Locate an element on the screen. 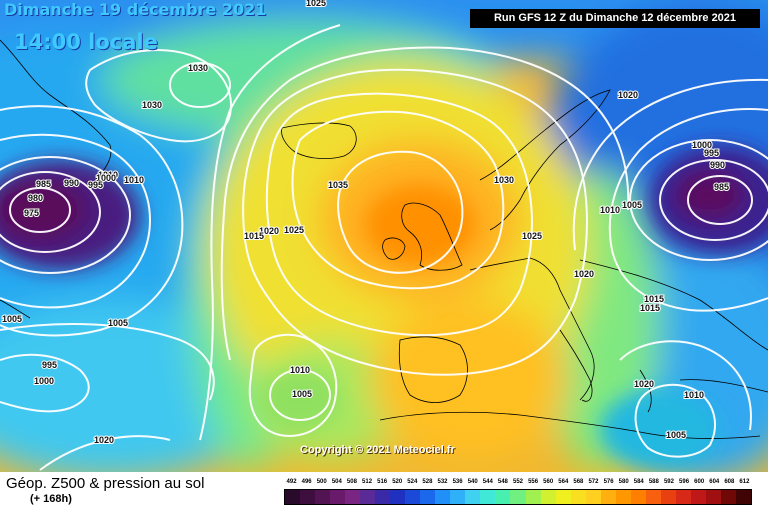  isobar-1020-b: 1020 is located at coordinates (628, 95).